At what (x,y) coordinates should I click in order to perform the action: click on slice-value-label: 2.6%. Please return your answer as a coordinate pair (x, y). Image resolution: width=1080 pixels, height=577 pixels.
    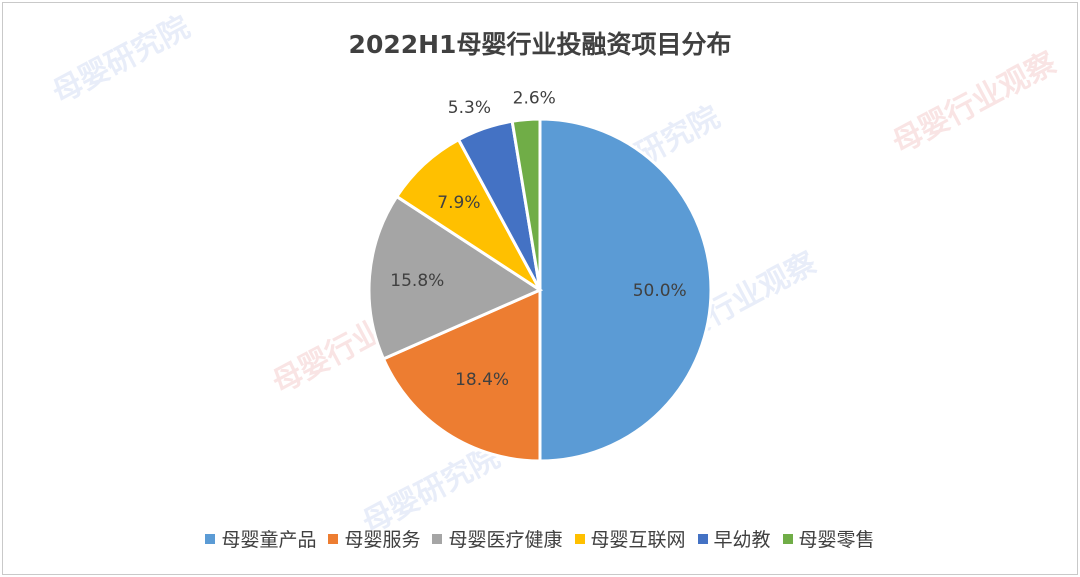
    Looking at the image, I should click on (534, 98).